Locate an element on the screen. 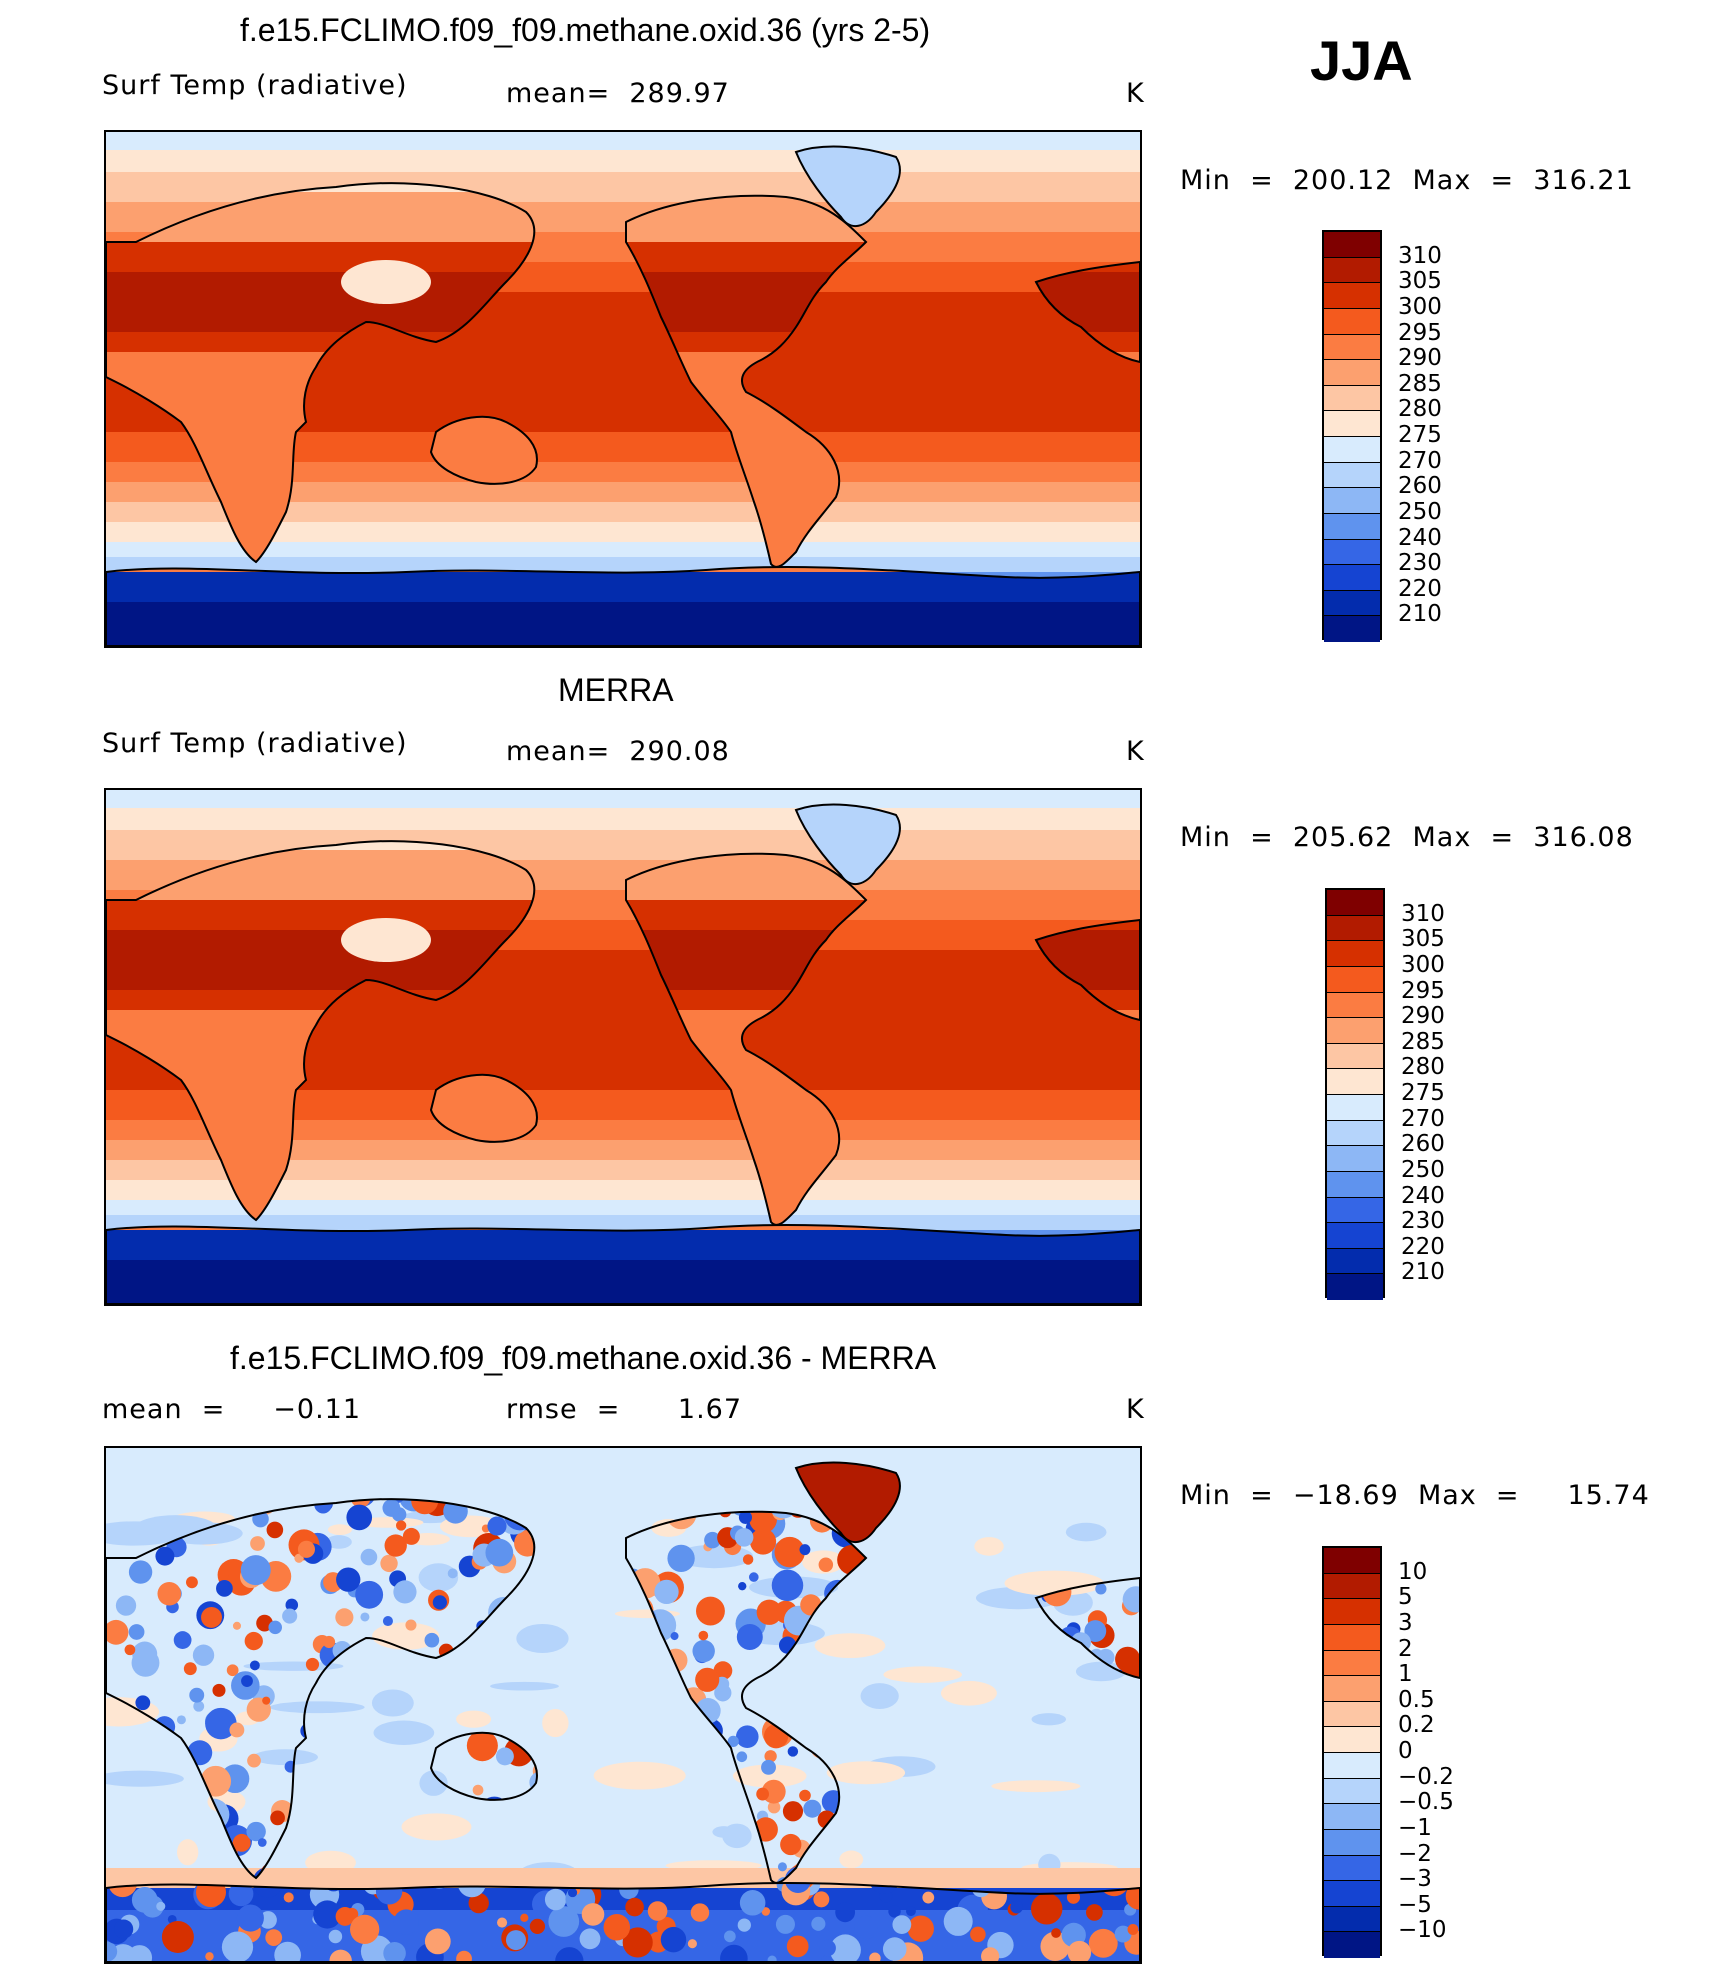  panel-2-units: K is located at coordinates (1135, 751).